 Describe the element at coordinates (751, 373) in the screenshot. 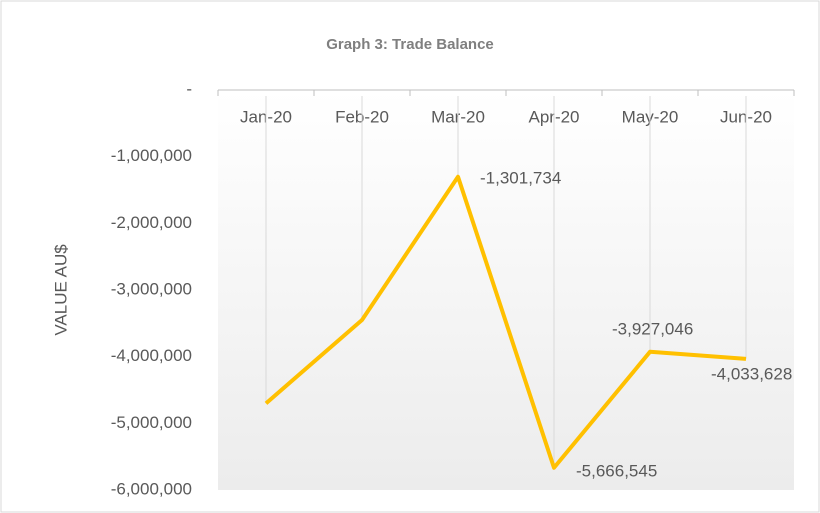

I see `data-label: -4,033,628` at that location.